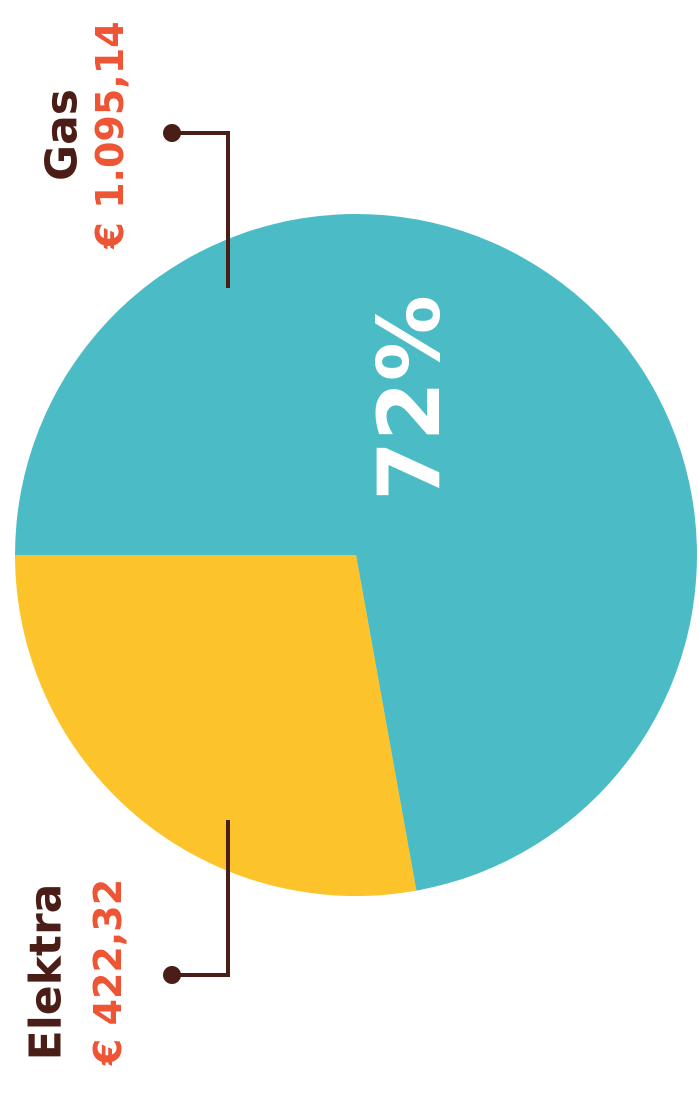 The height and width of the screenshot is (1098, 699). Describe the element at coordinates (108, 972) in the screenshot. I see `slice-value-elektra: € 422,32` at that location.